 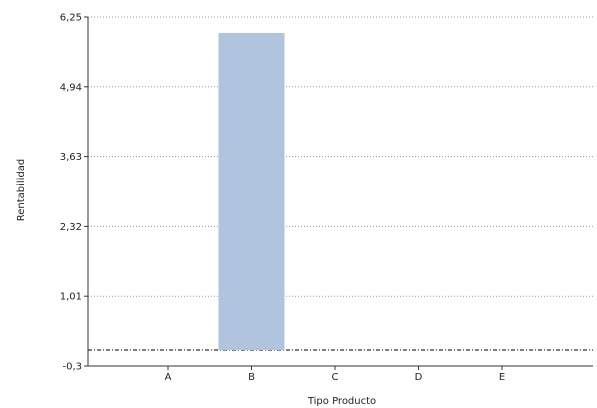 I want to click on y-tick-label: 3,63, so click(x=71, y=157).